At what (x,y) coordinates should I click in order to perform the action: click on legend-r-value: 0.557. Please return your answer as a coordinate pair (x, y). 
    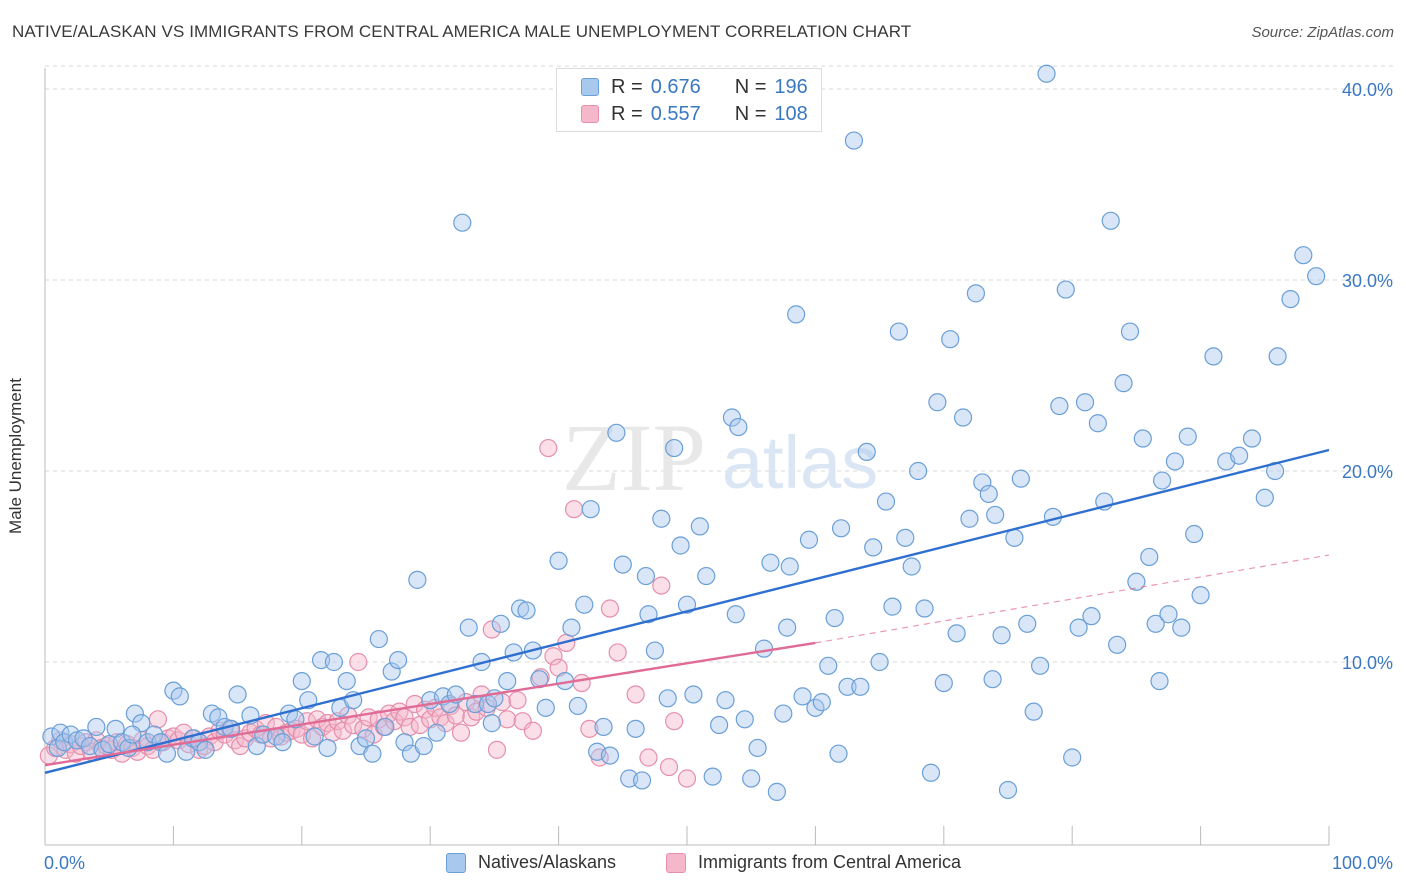
    Looking at the image, I should click on (675, 113).